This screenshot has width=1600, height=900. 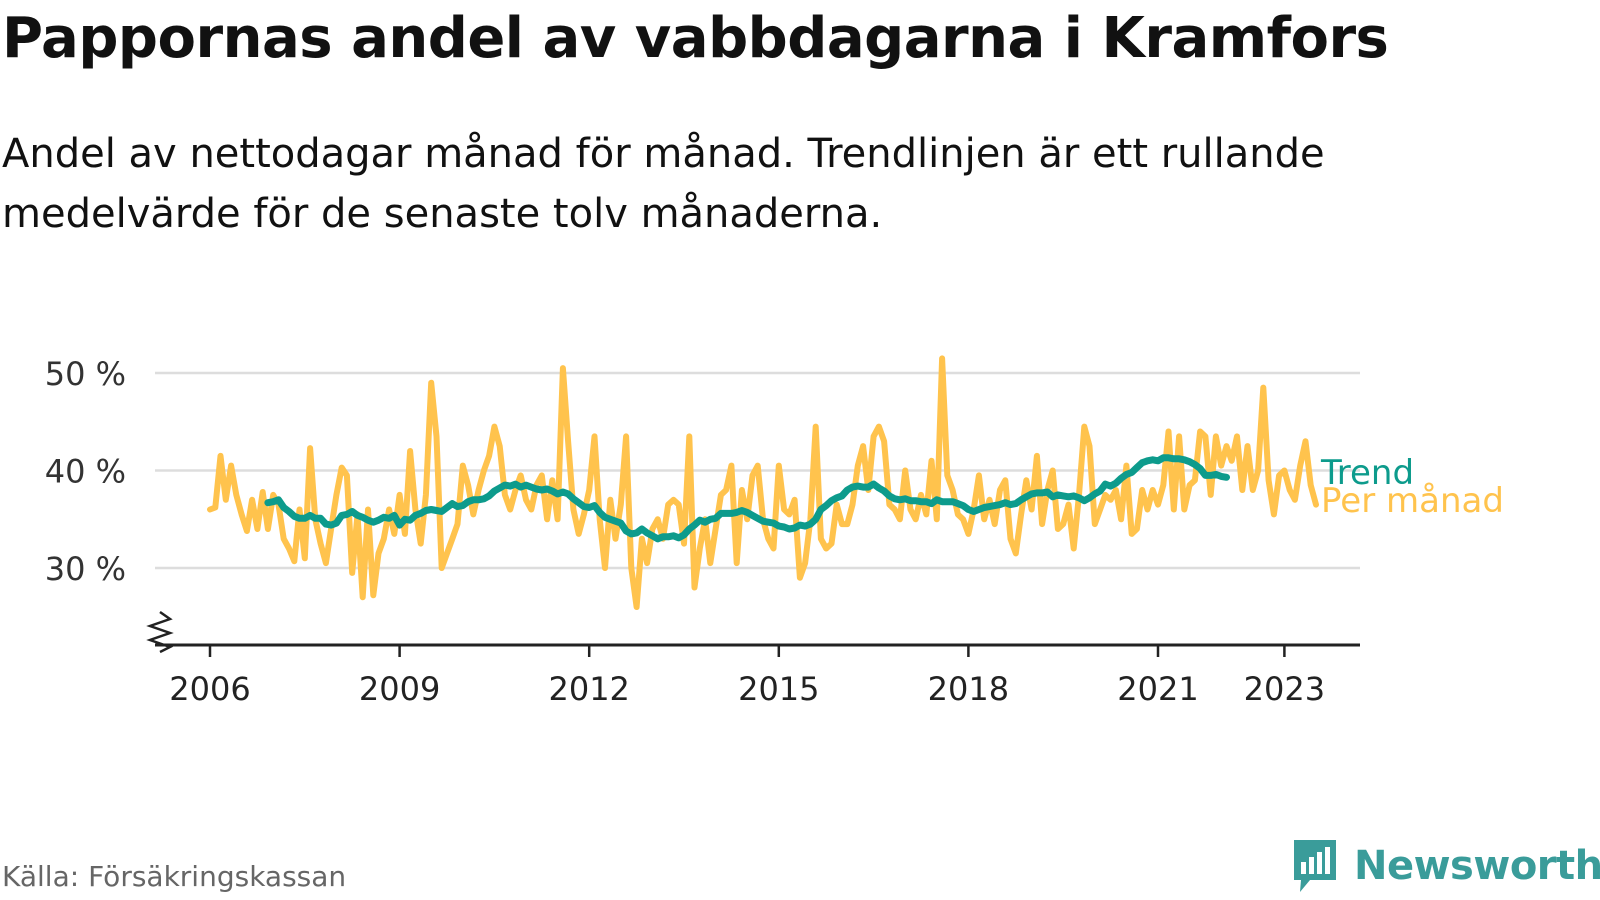 I want to click on x-tick-label: 2021, so click(x=1157, y=689).